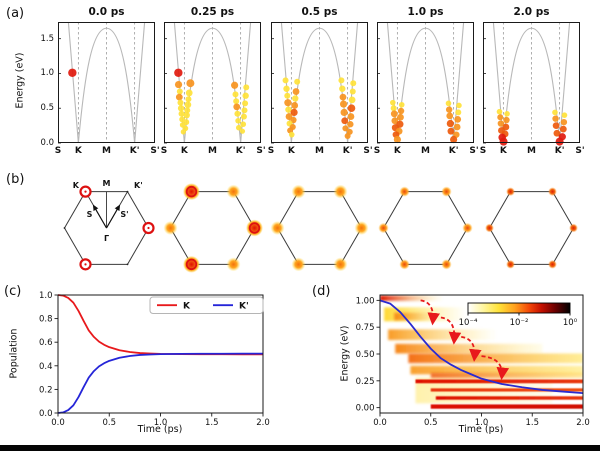 The width and height of the screenshot is (600, 451). What do you see at coordinates (90, 214) in the screenshot?
I see `bz-point-label: S` at bounding box center [90, 214].